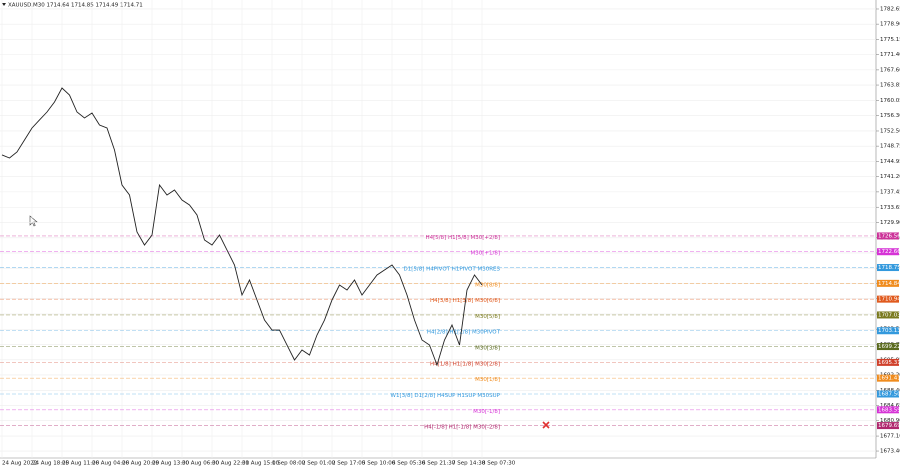 The image size is (900, 468). What do you see at coordinates (890, 421) in the screenshot?
I see `y-tick-label: 1680.90` at bounding box center [890, 421].